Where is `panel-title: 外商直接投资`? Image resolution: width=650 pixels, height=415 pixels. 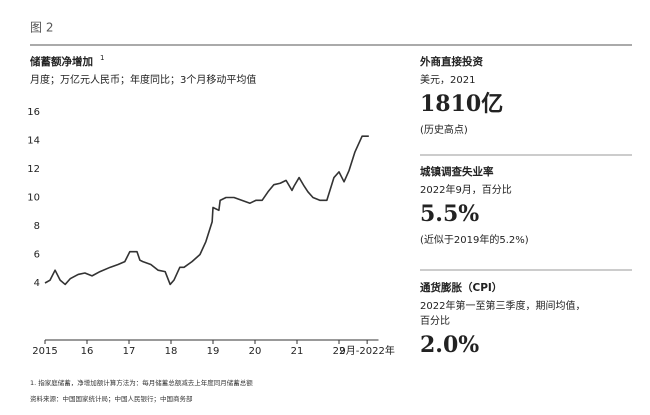 panel-title: 外商直接投资 is located at coordinates (451, 61).